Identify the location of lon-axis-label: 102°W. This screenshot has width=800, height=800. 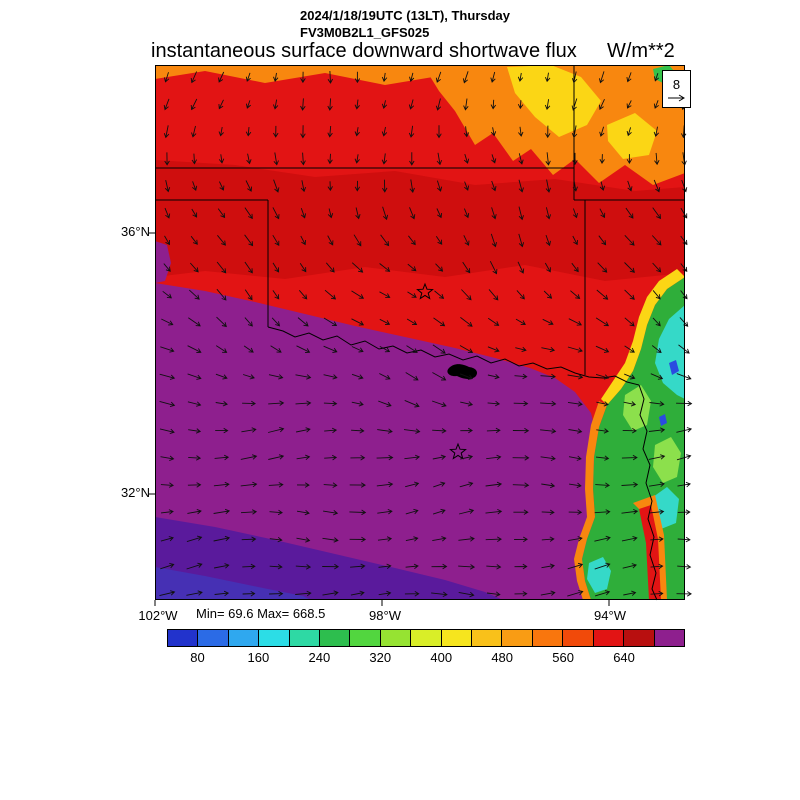
(158, 615).